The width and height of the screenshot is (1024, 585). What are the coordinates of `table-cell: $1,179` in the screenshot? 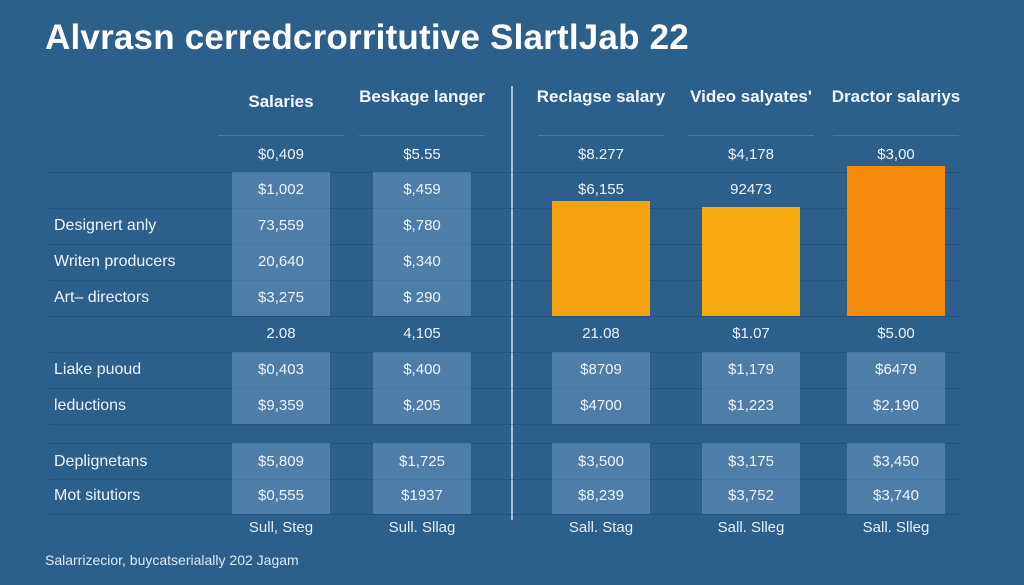 It's located at (751, 369).